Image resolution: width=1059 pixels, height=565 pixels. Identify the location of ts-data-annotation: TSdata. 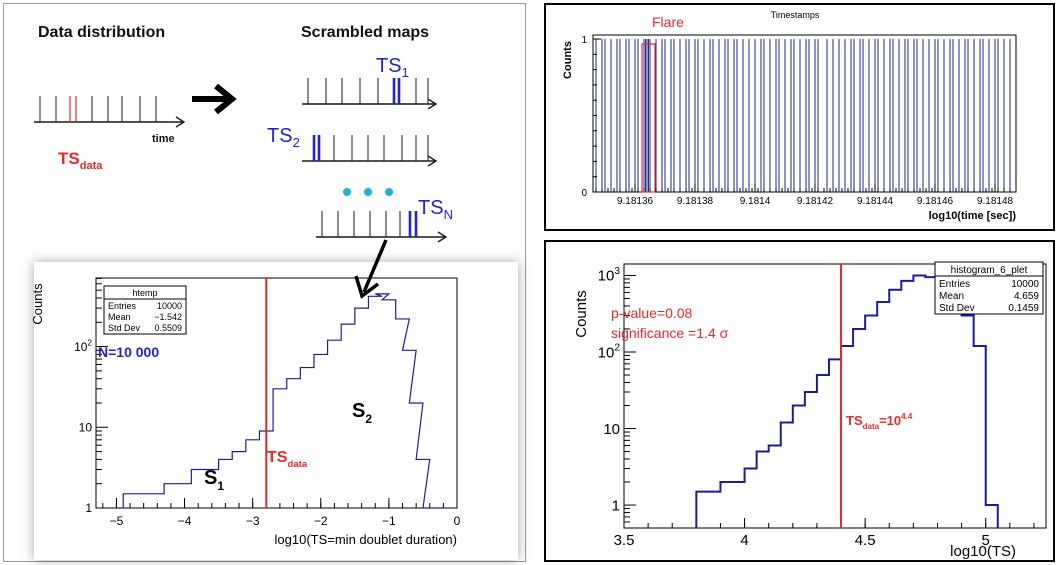
(287, 459).